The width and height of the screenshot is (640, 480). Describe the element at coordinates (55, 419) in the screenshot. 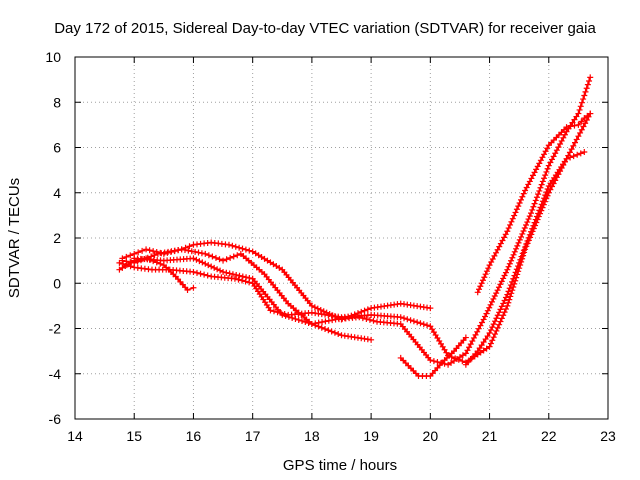

I see `y-tick-label: -6` at that location.